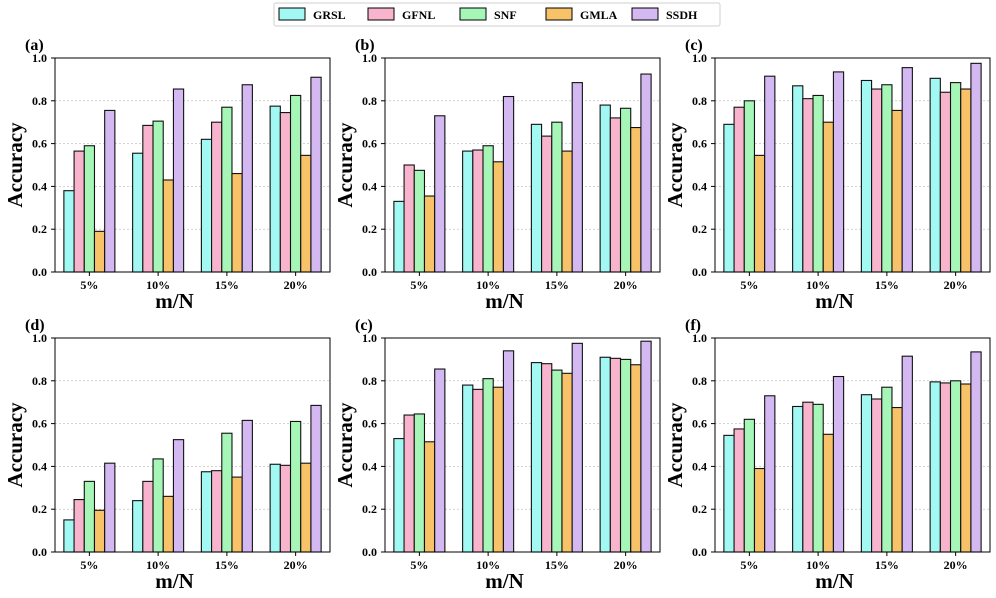 The height and width of the screenshot is (598, 996). Describe the element at coordinates (505, 15) in the screenshot. I see `legend-label-snf: SNF` at that location.